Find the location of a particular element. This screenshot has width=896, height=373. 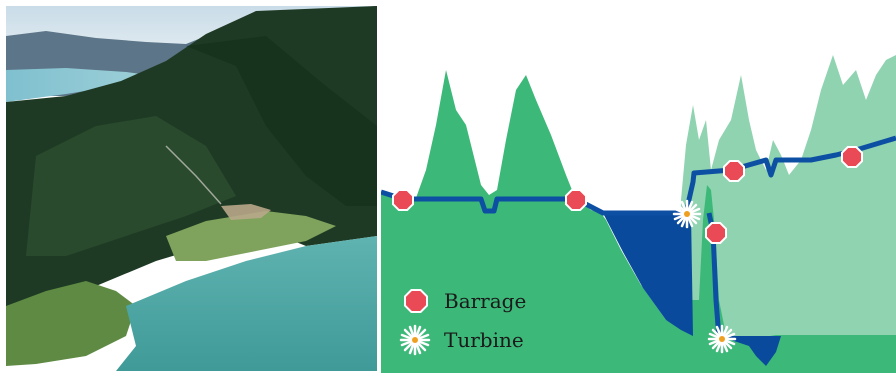

lakeshore-fields is located at coordinates (71, 323).